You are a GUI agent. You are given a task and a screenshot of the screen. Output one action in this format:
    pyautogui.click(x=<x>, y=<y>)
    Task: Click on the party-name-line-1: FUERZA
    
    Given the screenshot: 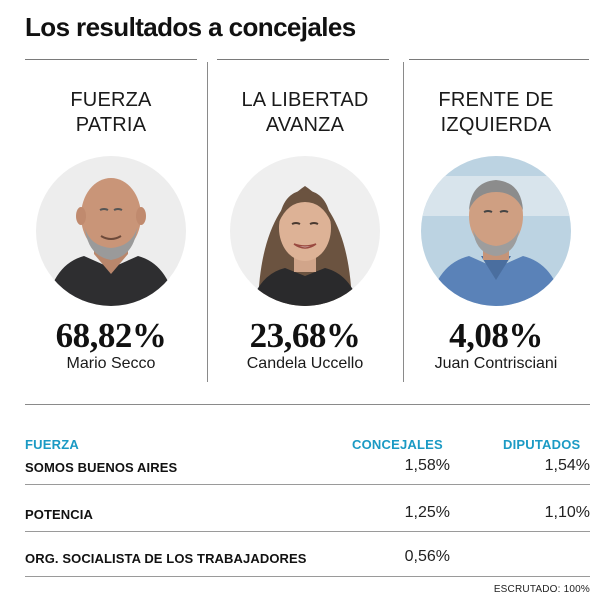 What is the action you would take?
    pyautogui.click(x=111, y=100)
    